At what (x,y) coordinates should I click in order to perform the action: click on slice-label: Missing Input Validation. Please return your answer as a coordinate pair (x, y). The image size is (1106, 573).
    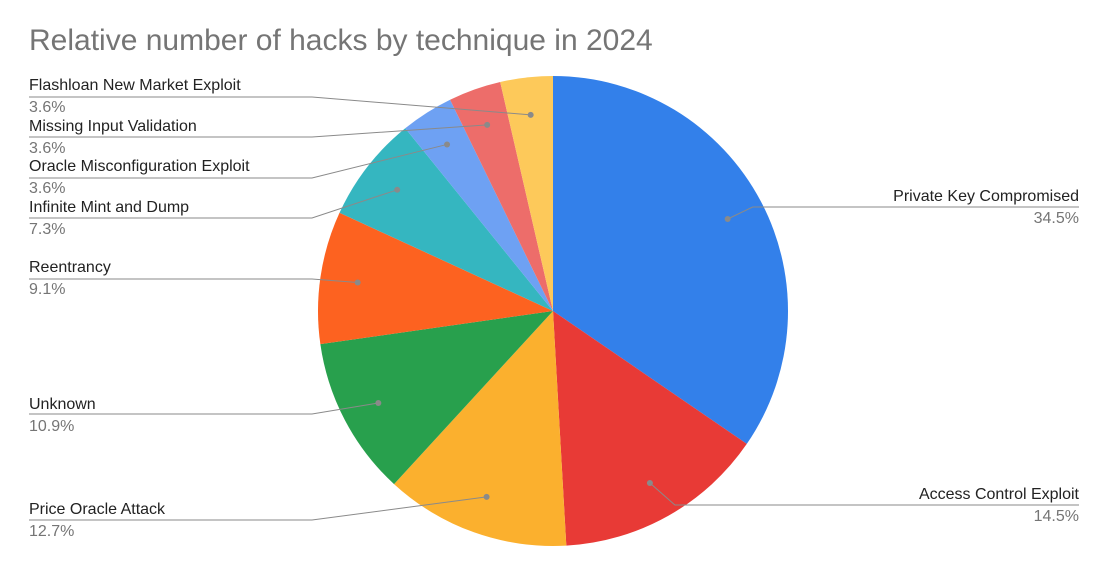
    Looking at the image, I should click on (113, 126).